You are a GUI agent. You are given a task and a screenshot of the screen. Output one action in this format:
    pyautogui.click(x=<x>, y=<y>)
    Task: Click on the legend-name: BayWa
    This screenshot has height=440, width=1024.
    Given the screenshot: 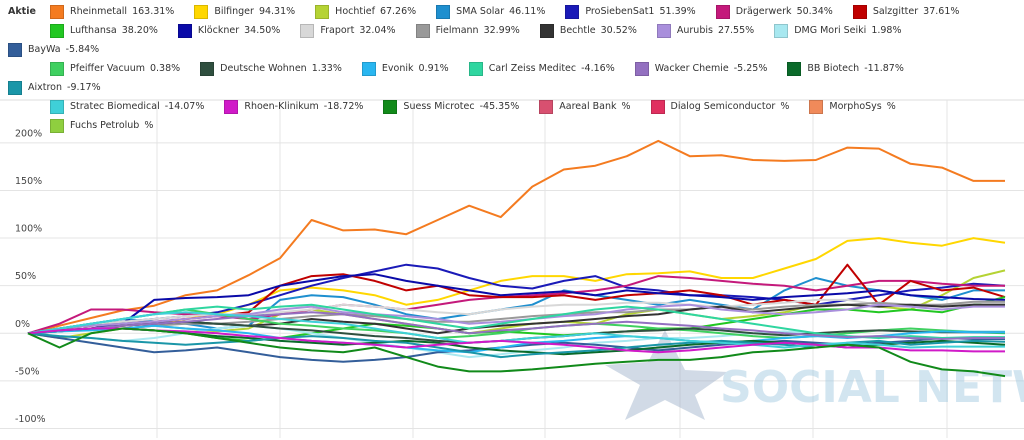 What is the action you would take?
    pyautogui.click(x=44, y=49)
    